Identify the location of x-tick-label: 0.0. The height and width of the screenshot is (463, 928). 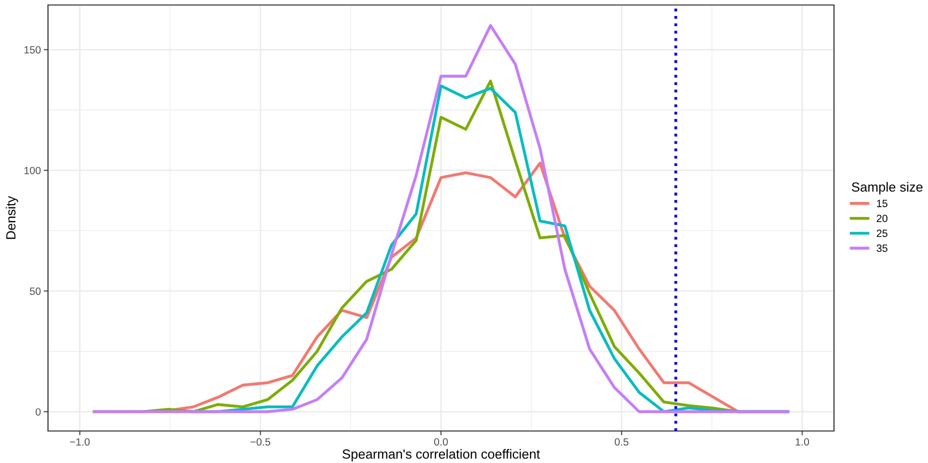
(441, 442).